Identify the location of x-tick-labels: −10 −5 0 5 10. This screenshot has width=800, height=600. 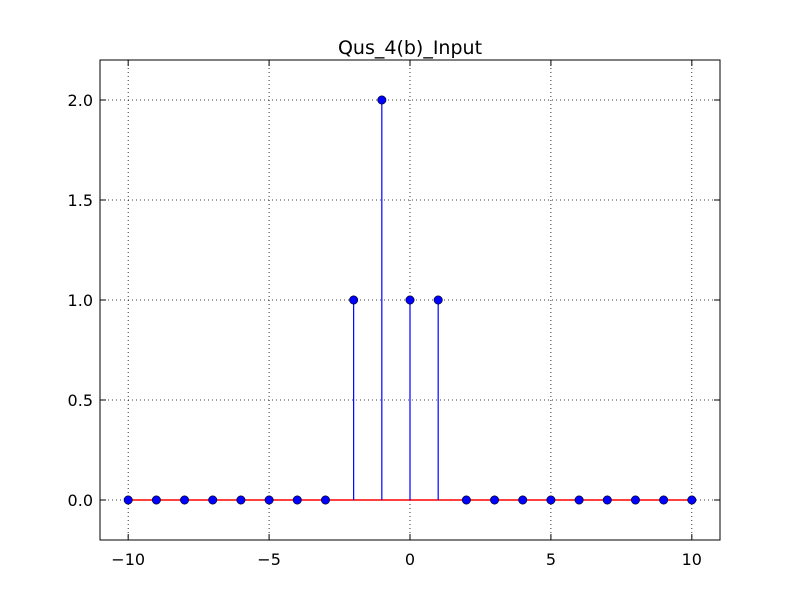
(406, 559).